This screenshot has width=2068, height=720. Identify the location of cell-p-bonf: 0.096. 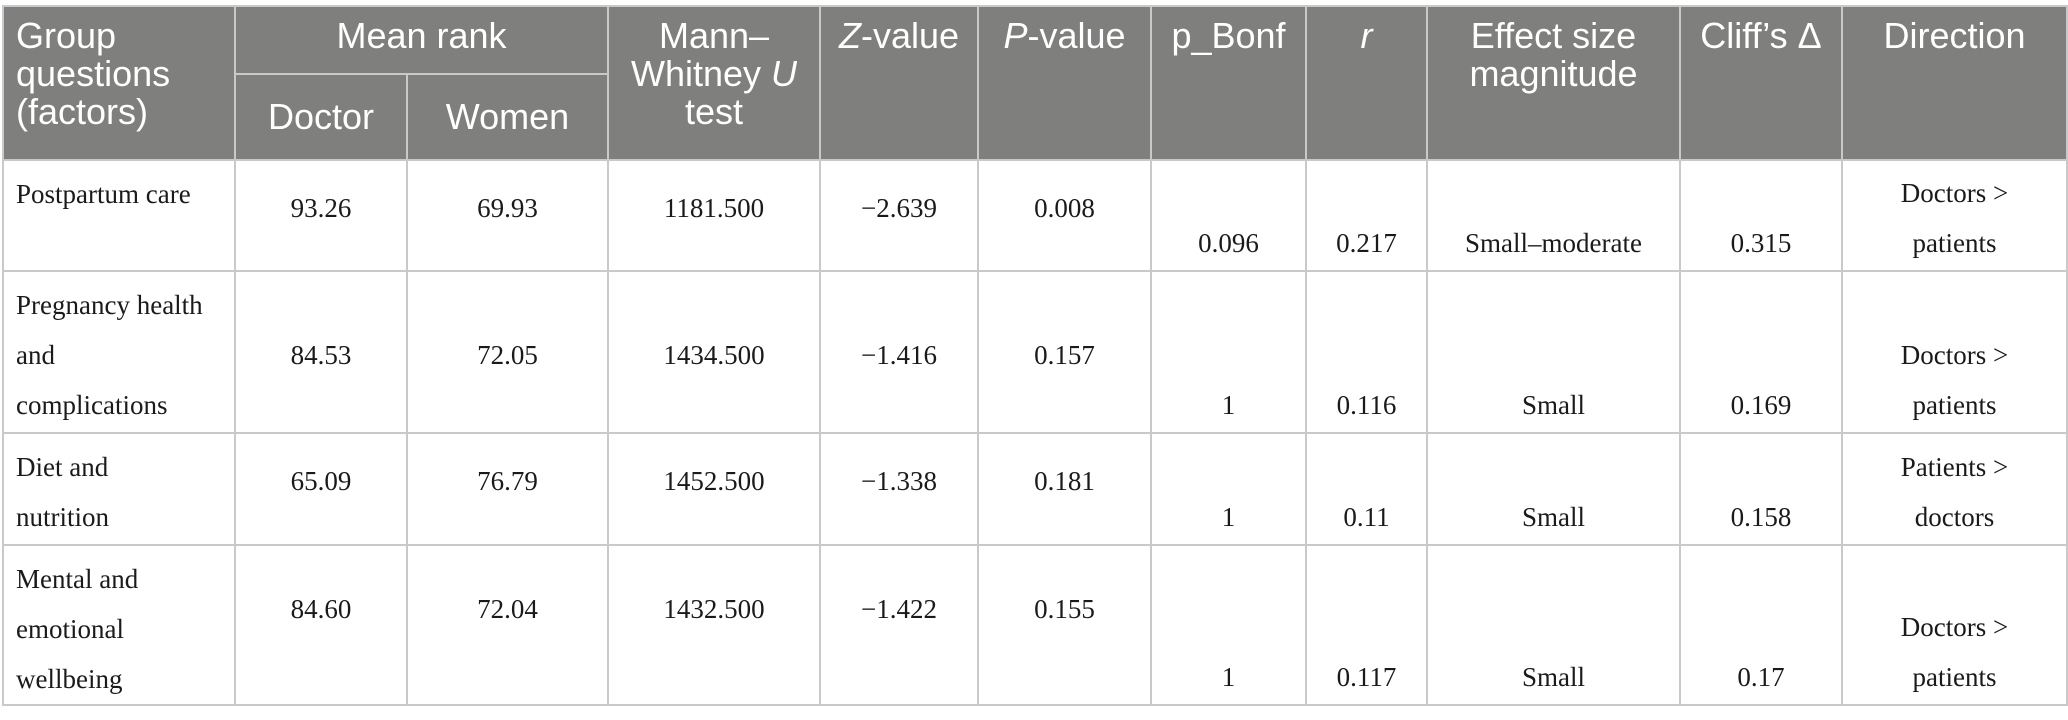
(1228, 215).